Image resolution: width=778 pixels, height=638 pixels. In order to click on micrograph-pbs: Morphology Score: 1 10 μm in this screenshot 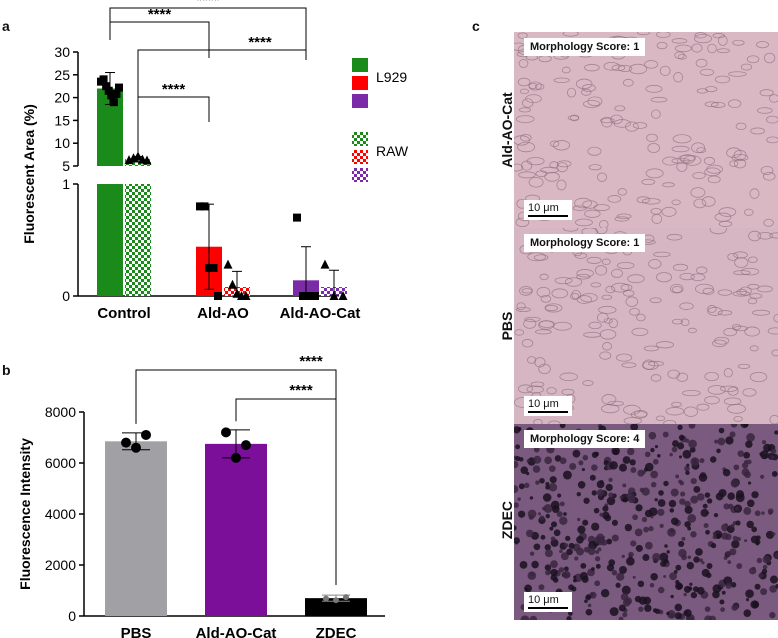, I will do `click(646, 326)`.